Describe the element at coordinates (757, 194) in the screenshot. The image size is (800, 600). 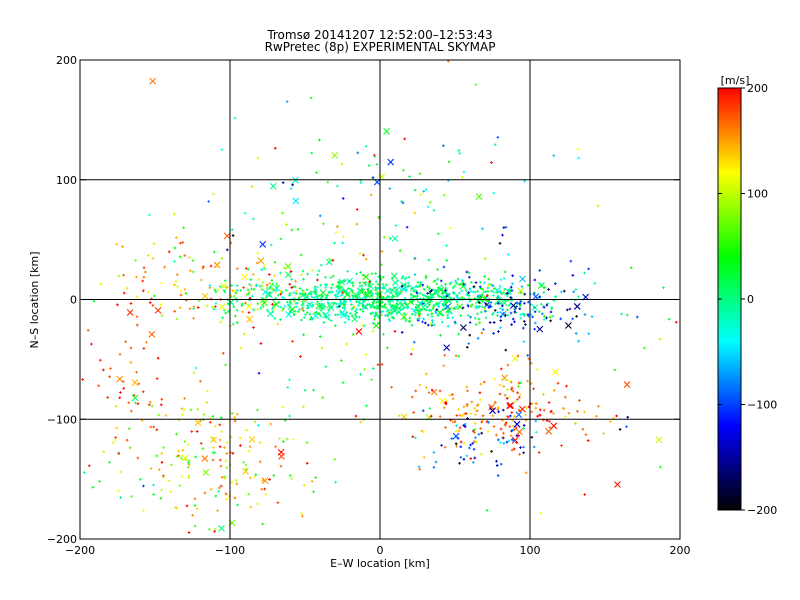
I see `colorbar-tick-label: 100` at that location.